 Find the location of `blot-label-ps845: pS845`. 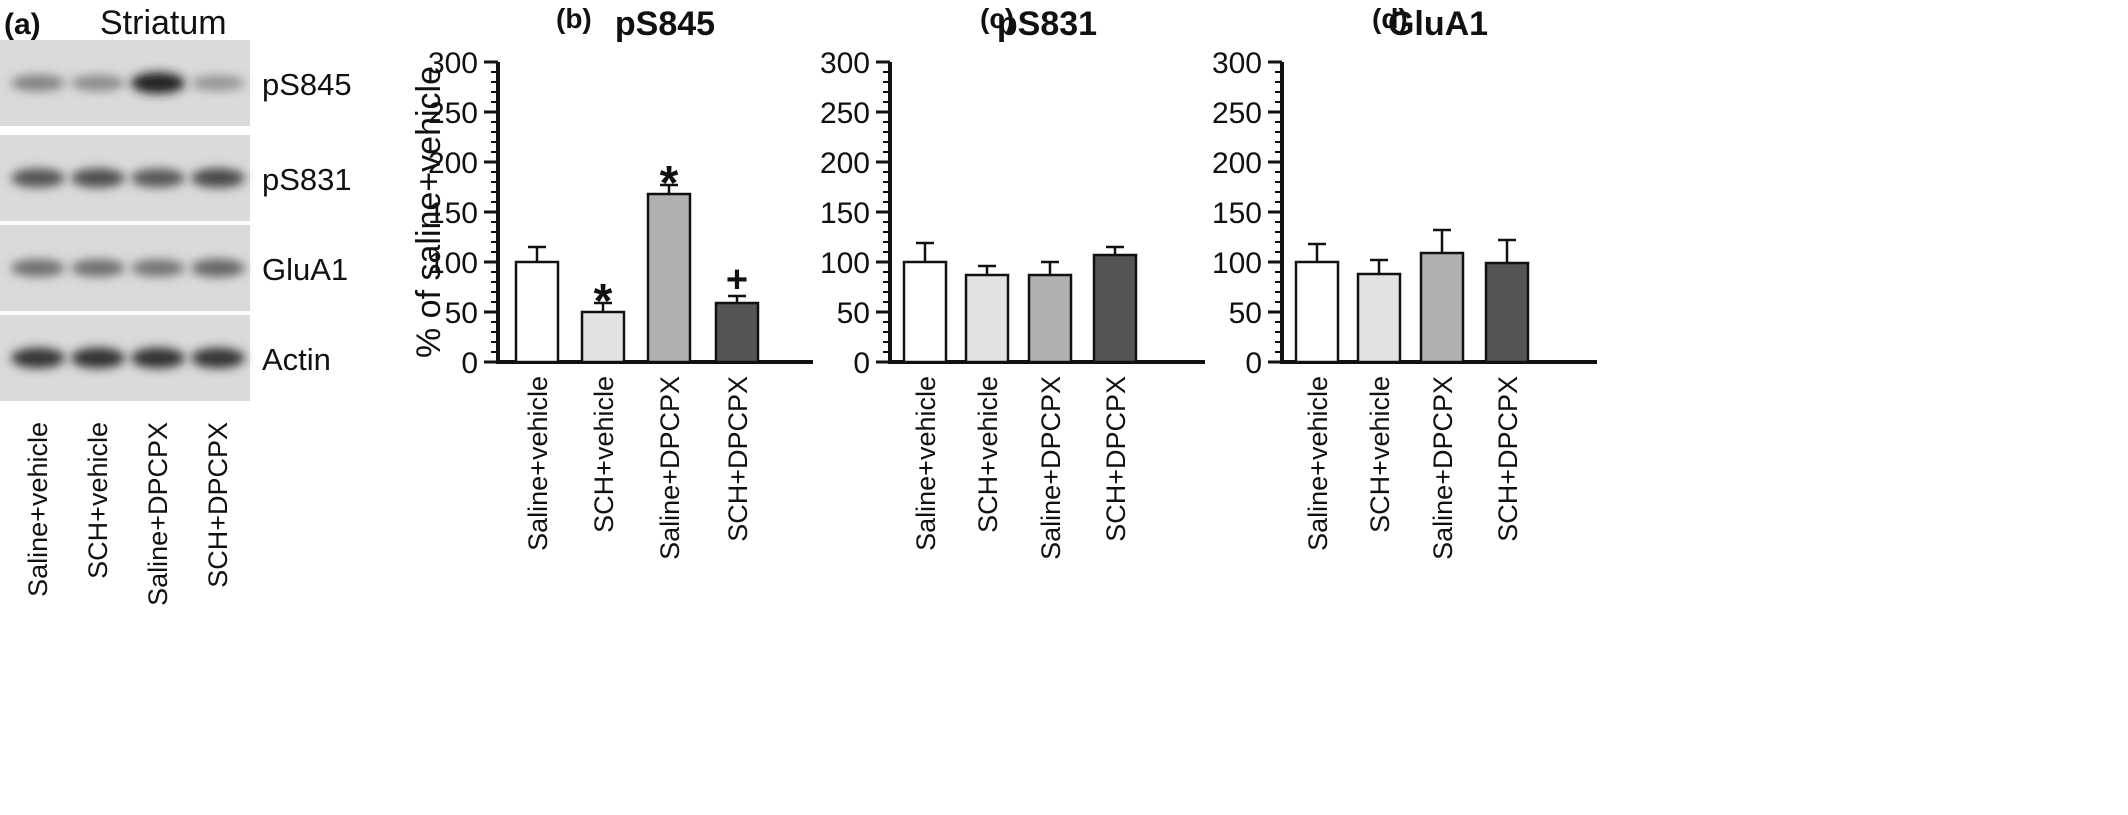

blot-label-ps845: pS845 is located at coordinates (307, 84).